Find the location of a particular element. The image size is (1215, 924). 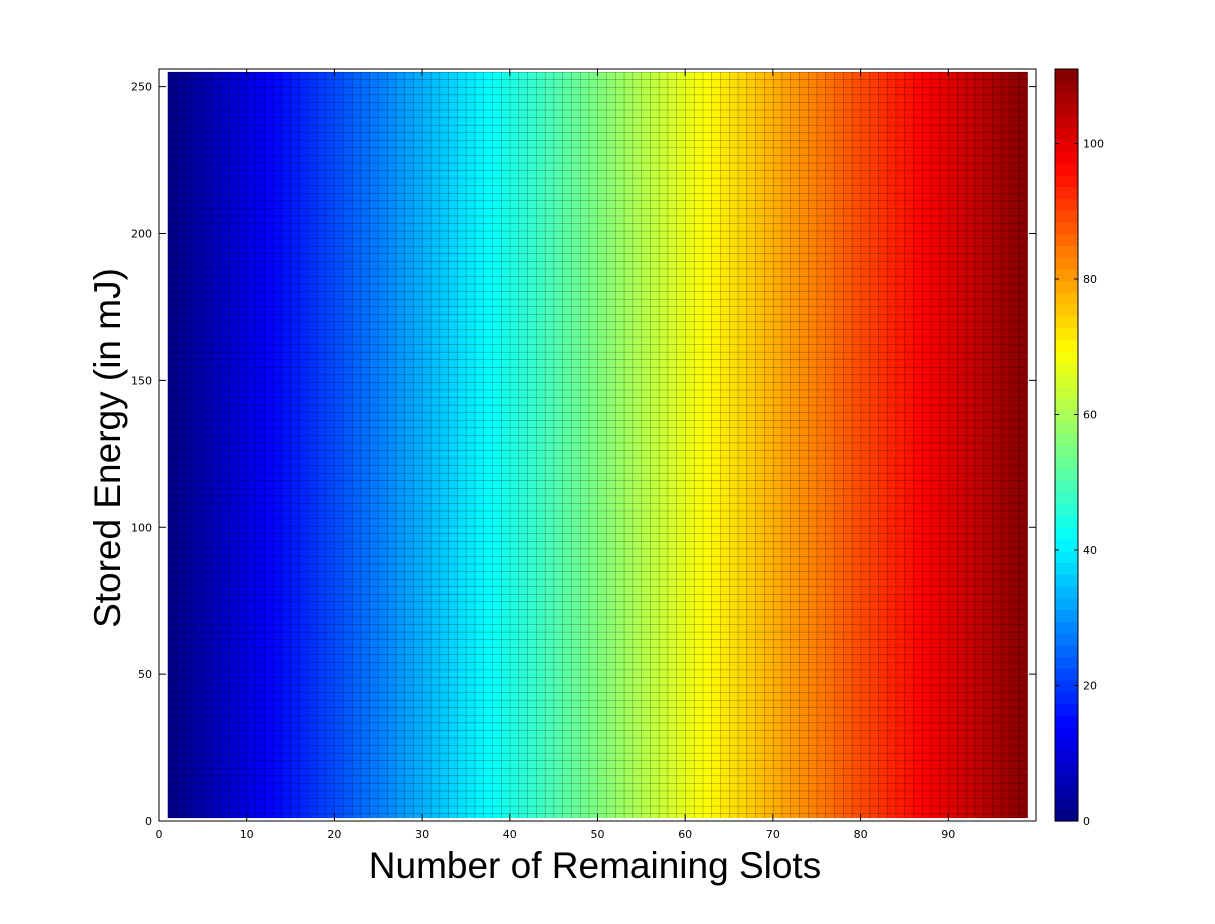

colorbar-swatches is located at coordinates (1066, 445).